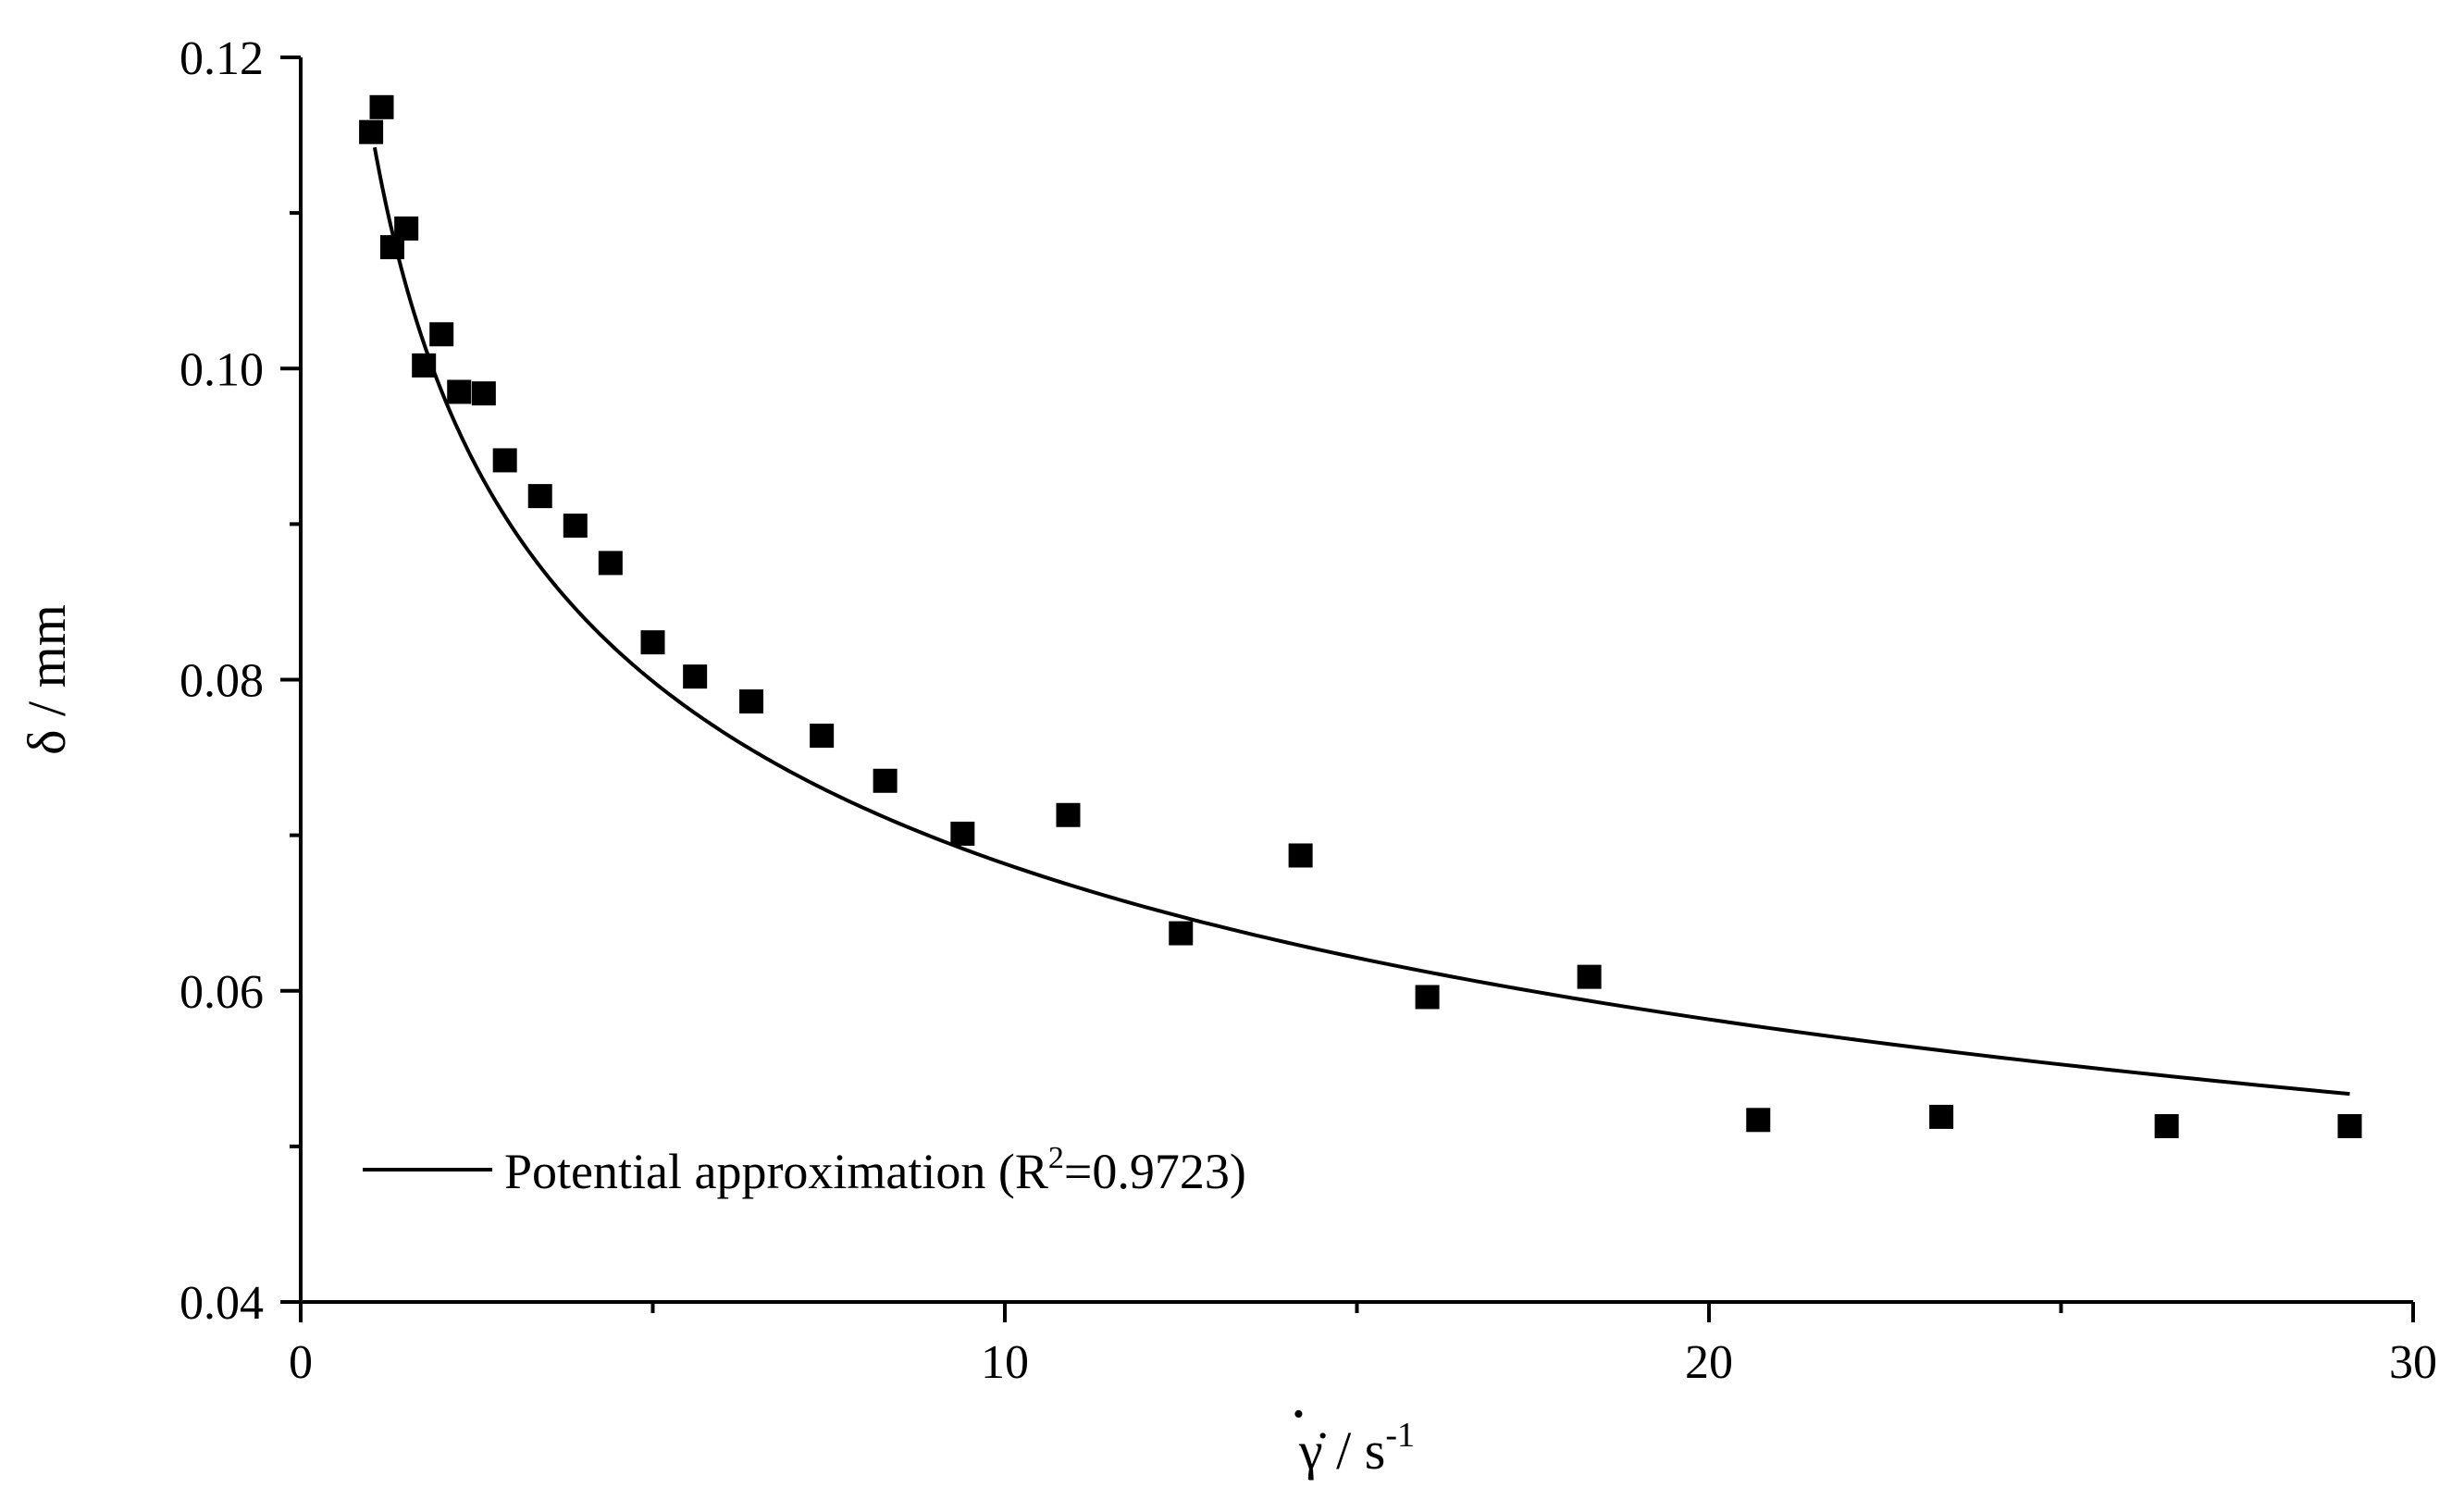 The image size is (2464, 1500). I want to click on y-tick-label: 0.04, so click(222, 1303).